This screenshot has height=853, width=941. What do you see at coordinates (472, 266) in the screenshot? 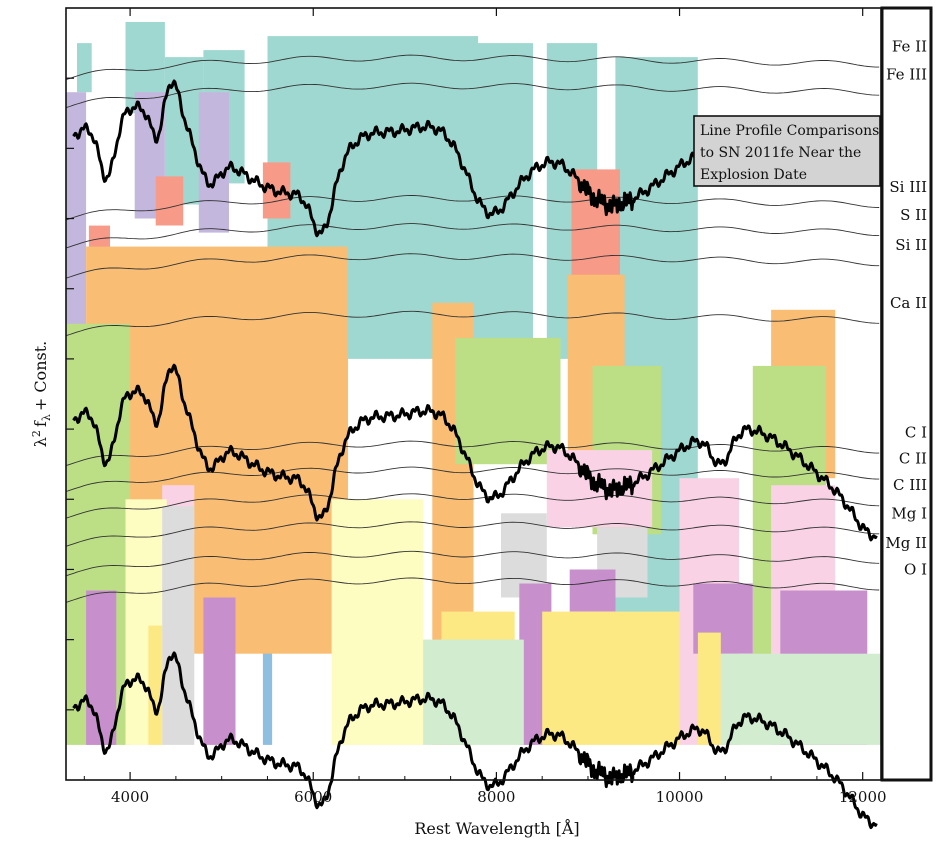
I see `model-spectrum-si-ii` at bounding box center [472, 266].